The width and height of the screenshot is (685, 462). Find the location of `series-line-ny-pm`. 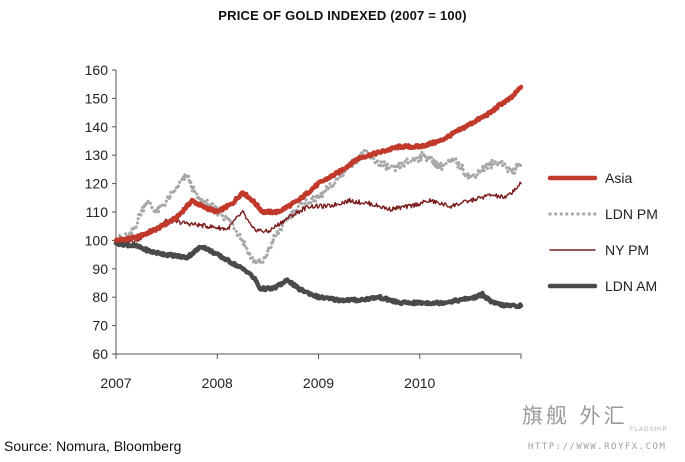

series-line-ny-pm is located at coordinates (318, 212).